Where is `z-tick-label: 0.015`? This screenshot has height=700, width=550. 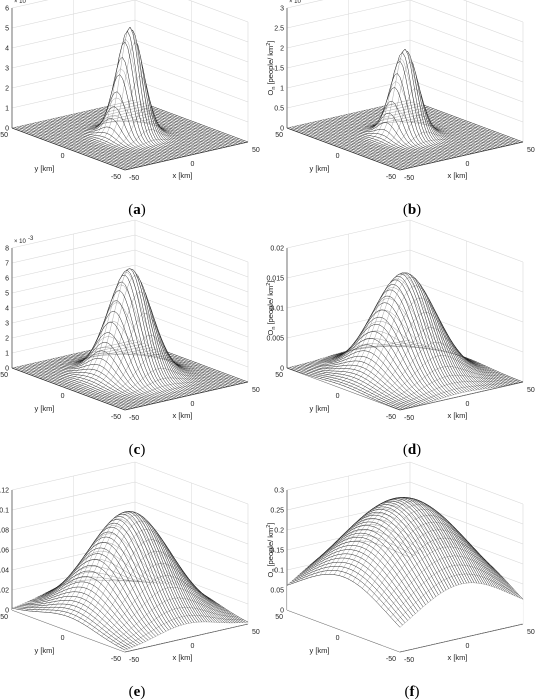 z-tick-label: 0.015 is located at coordinates (275, 279).